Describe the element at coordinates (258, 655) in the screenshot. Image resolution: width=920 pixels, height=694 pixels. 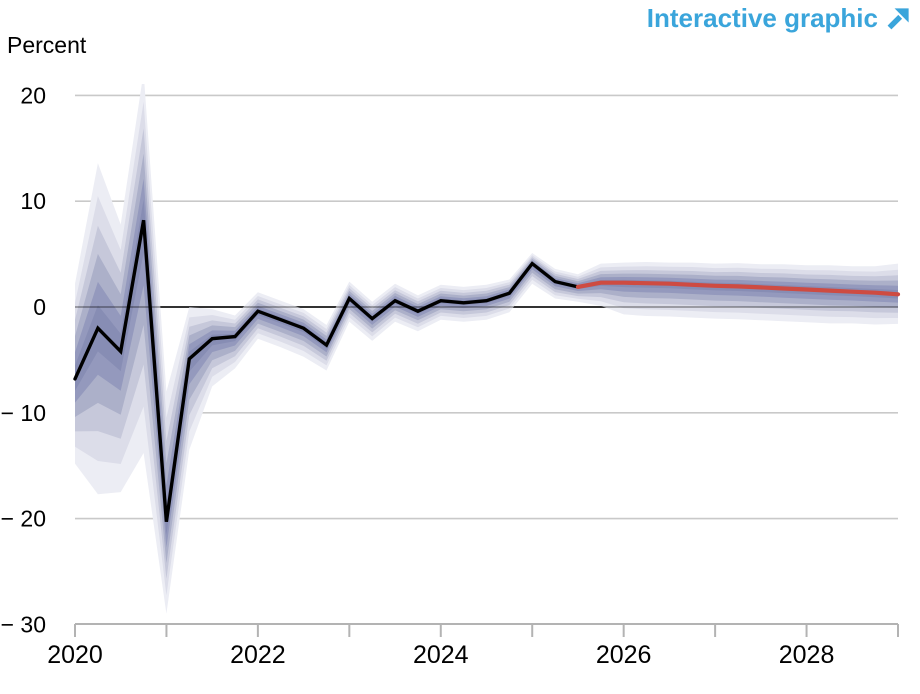
I see `x-tick-label: 2022` at that location.